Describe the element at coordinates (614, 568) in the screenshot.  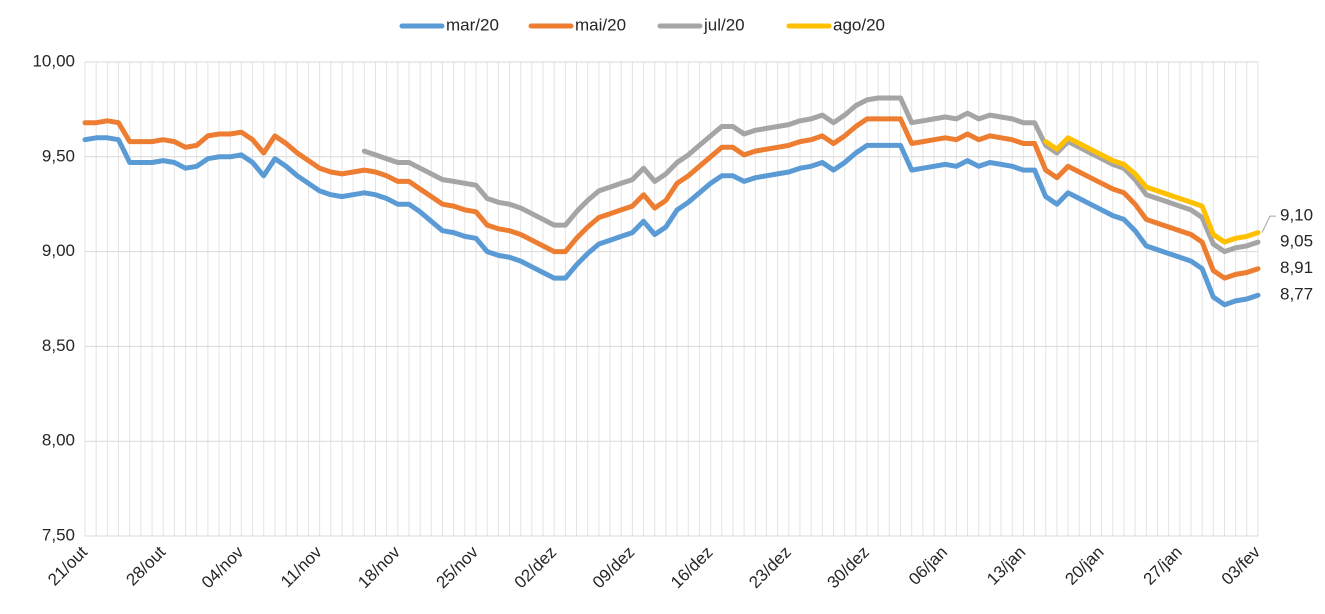
I see `x-tick-label: 09/dez` at that location.